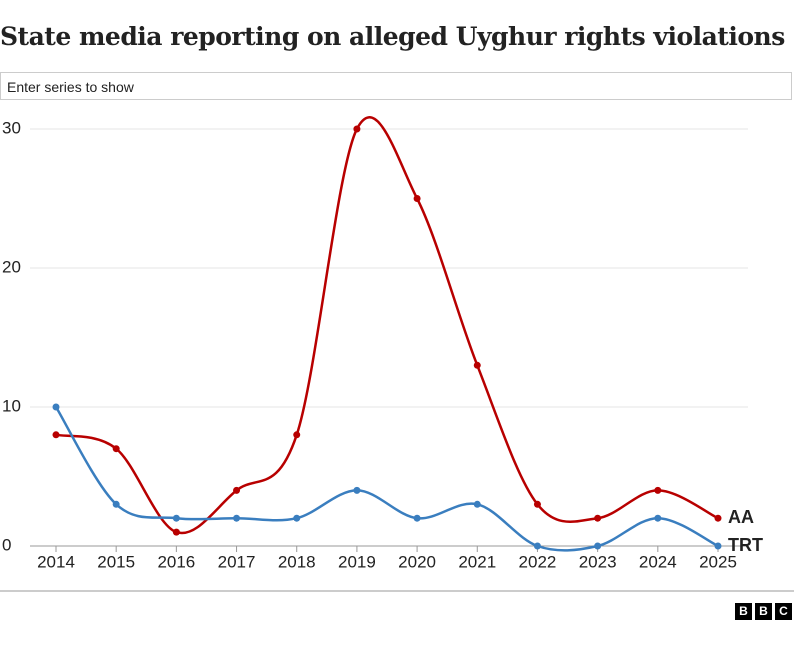  What do you see at coordinates (176, 561) in the screenshot?
I see `x-tick-label: 2016` at bounding box center [176, 561].